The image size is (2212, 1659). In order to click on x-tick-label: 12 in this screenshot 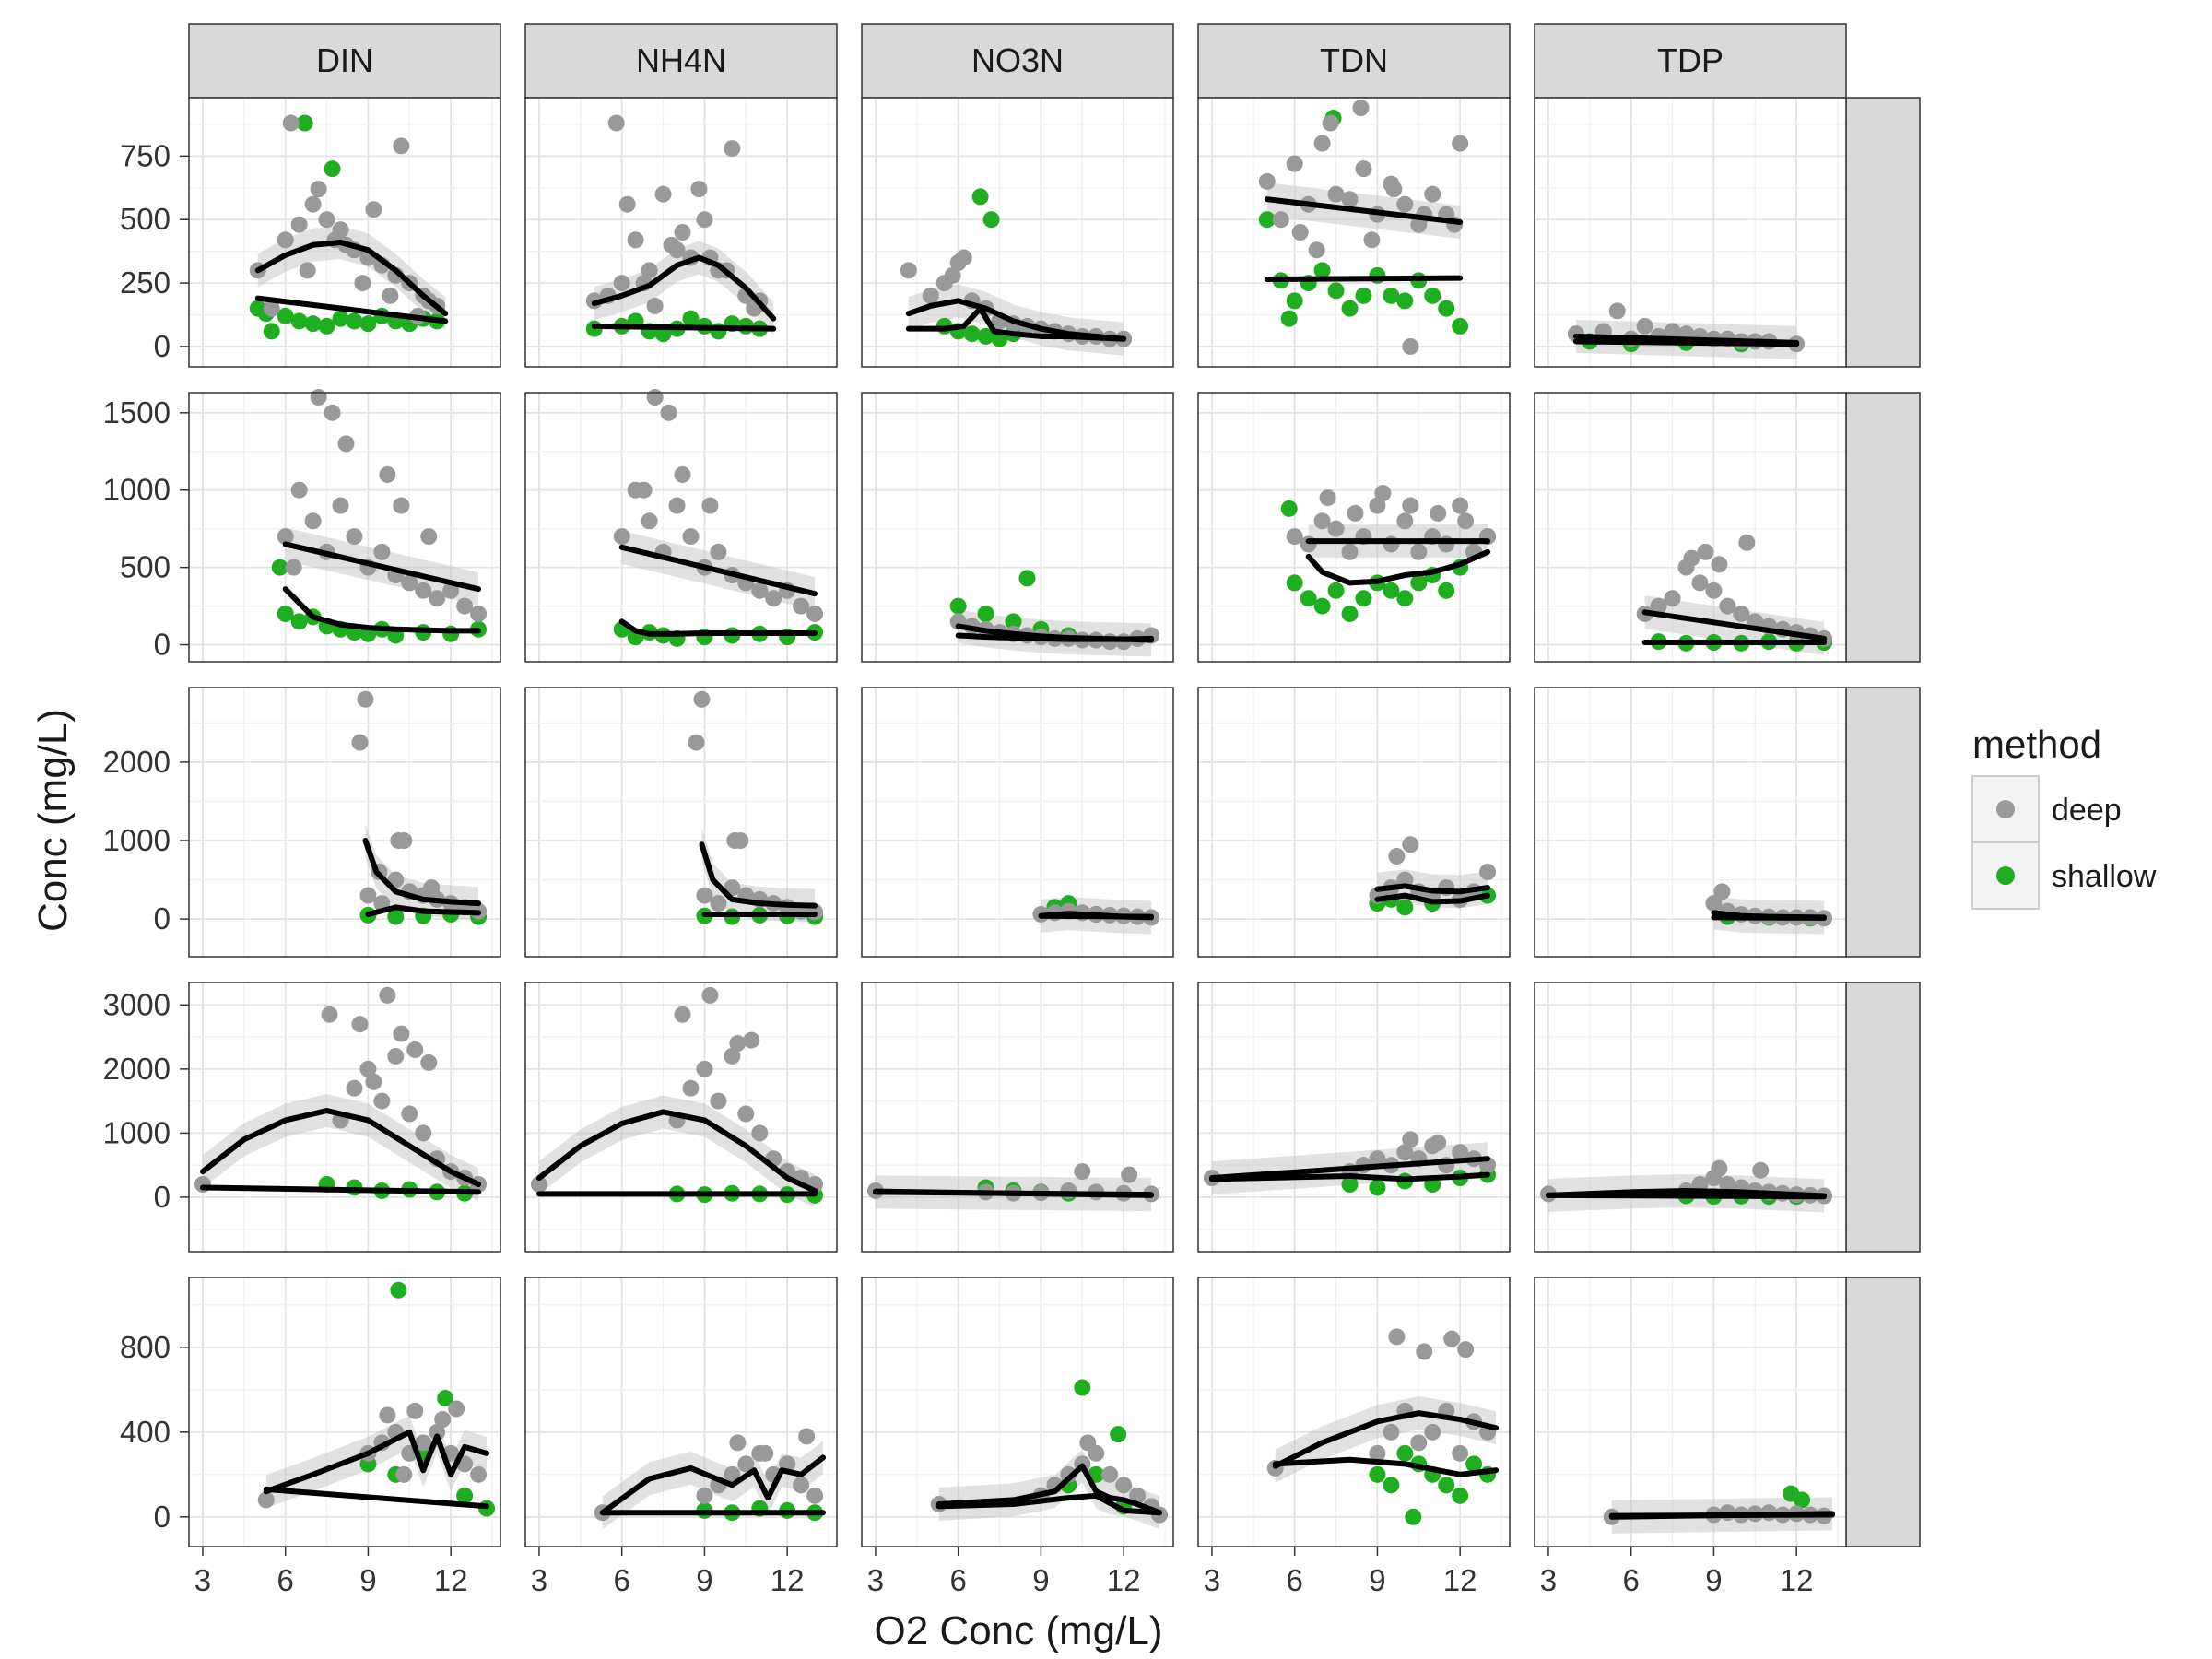, I will do `click(1797, 1580)`.